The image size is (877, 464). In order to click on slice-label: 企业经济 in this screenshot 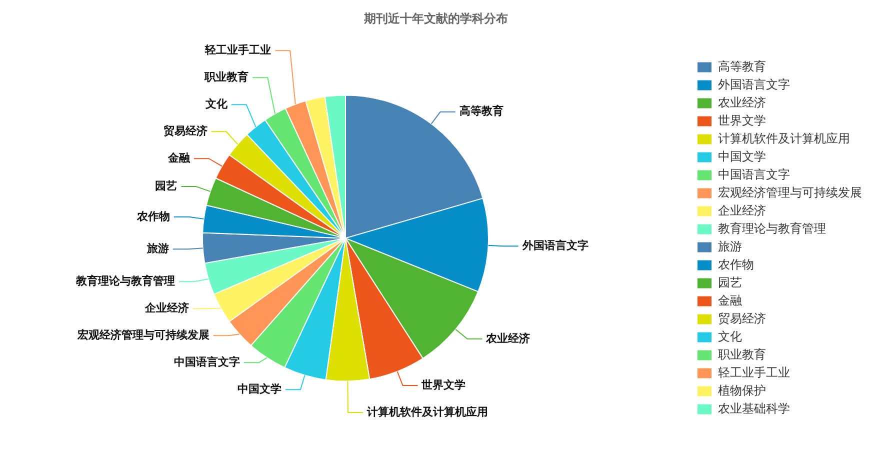, I will do `click(166, 308)`.